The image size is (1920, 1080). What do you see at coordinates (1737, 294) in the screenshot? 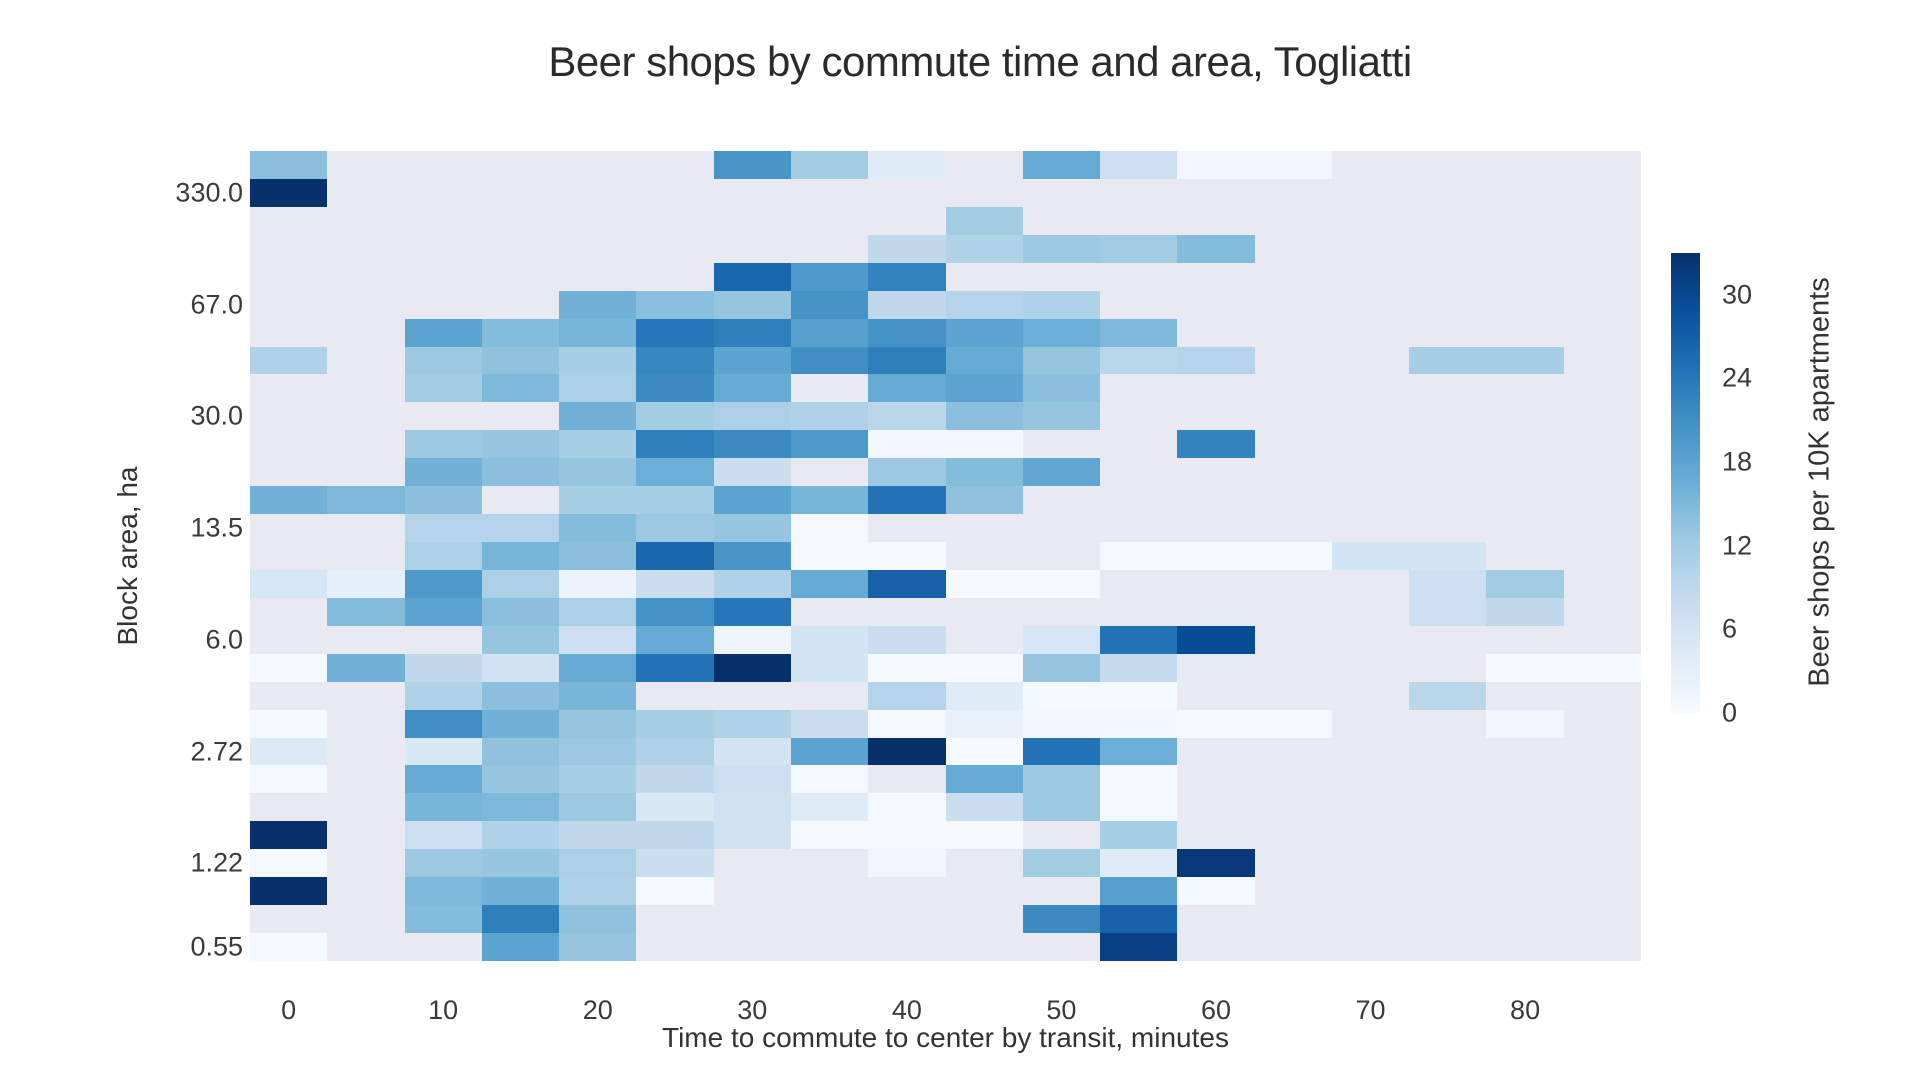
I see `colorbar-tick-label: 30` at bounding box center [1737, 294].